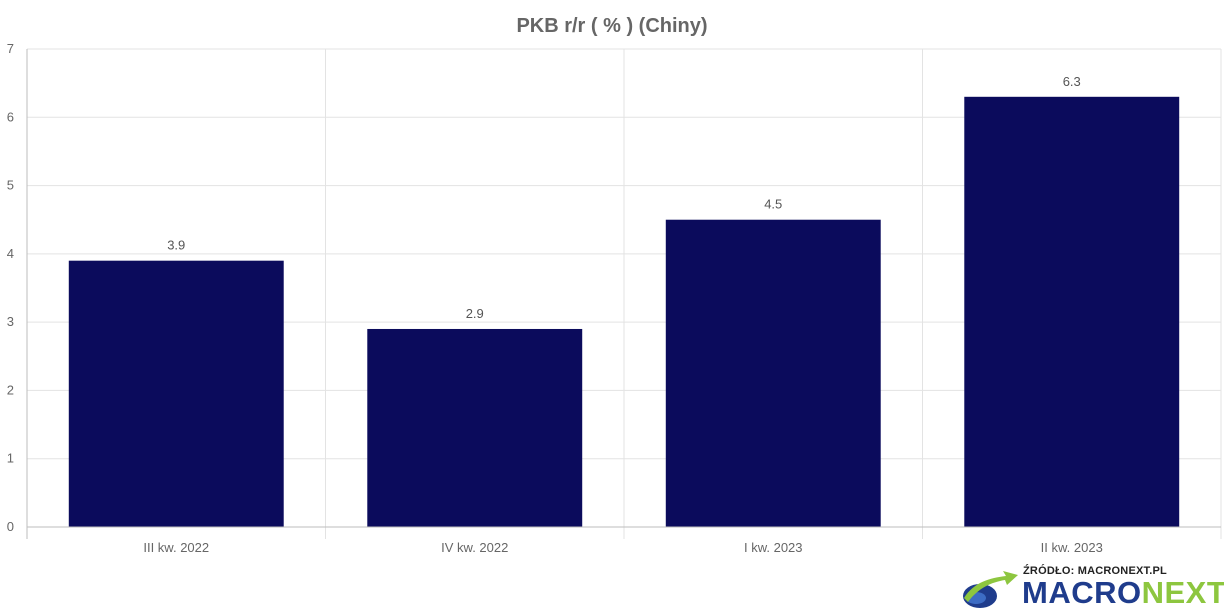 This screenshot has width=1224, height=612. Describe the element at coordinates (10, 48) in the screenshot. I see `y-tick-label: 7` at that location.